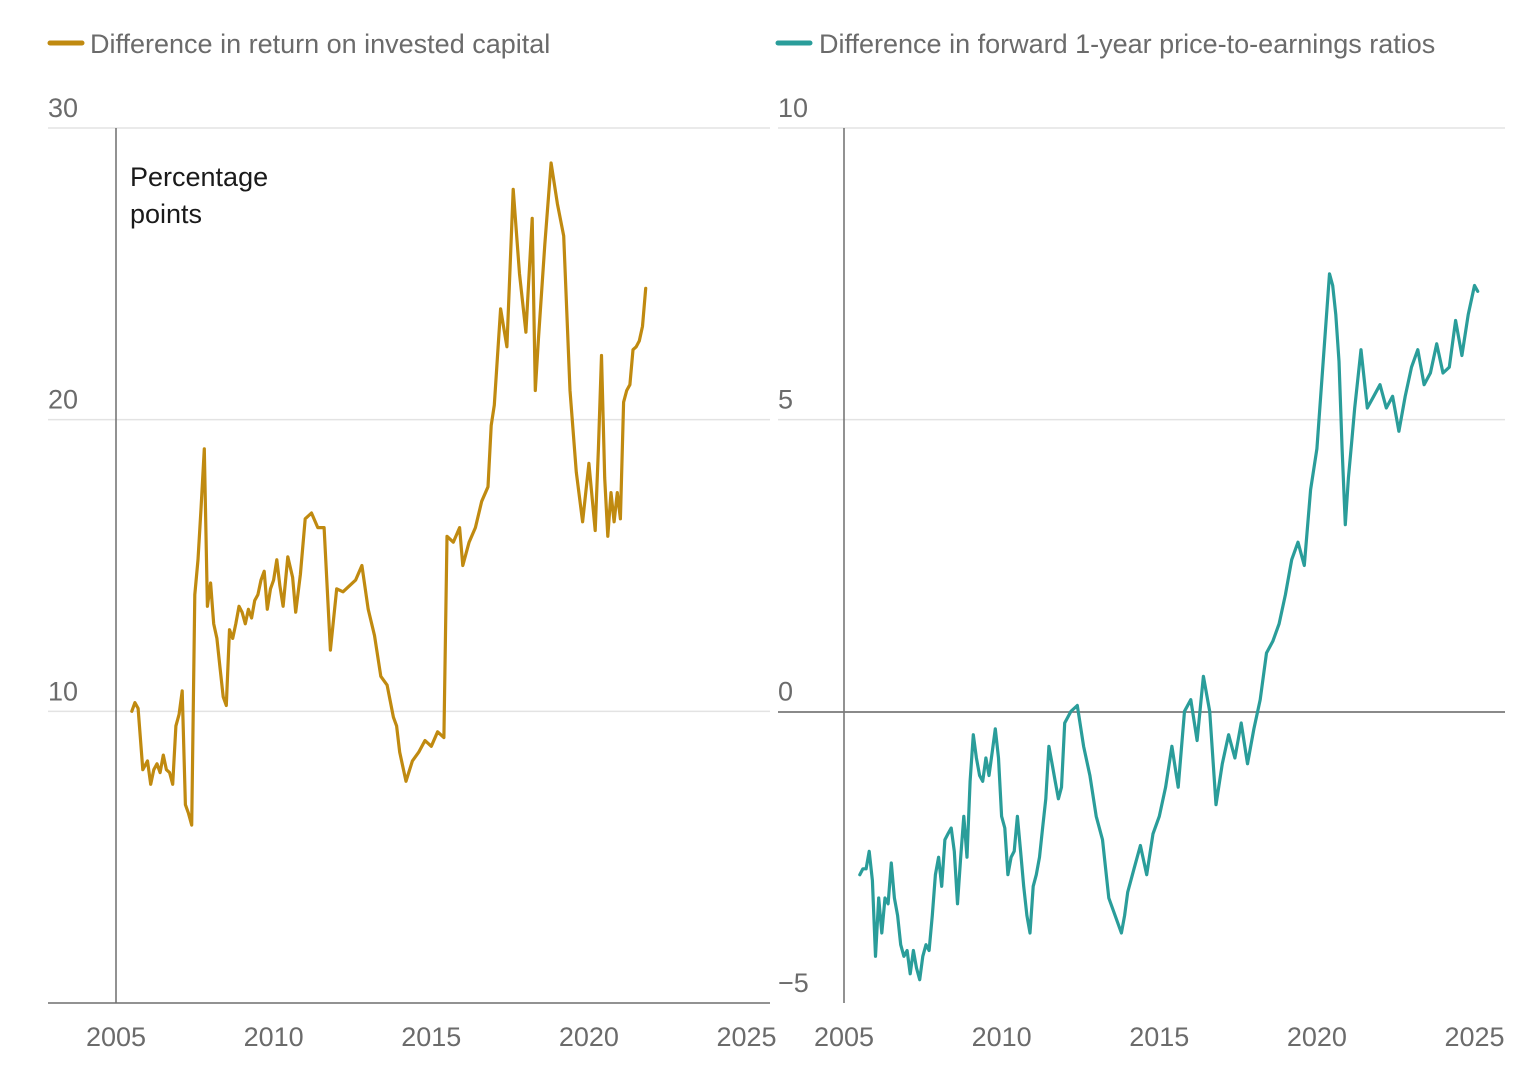 This screenshot has width=1534, height=1076. I want to click on pe-x-tick-label: 2010, so click(1002, 1037).